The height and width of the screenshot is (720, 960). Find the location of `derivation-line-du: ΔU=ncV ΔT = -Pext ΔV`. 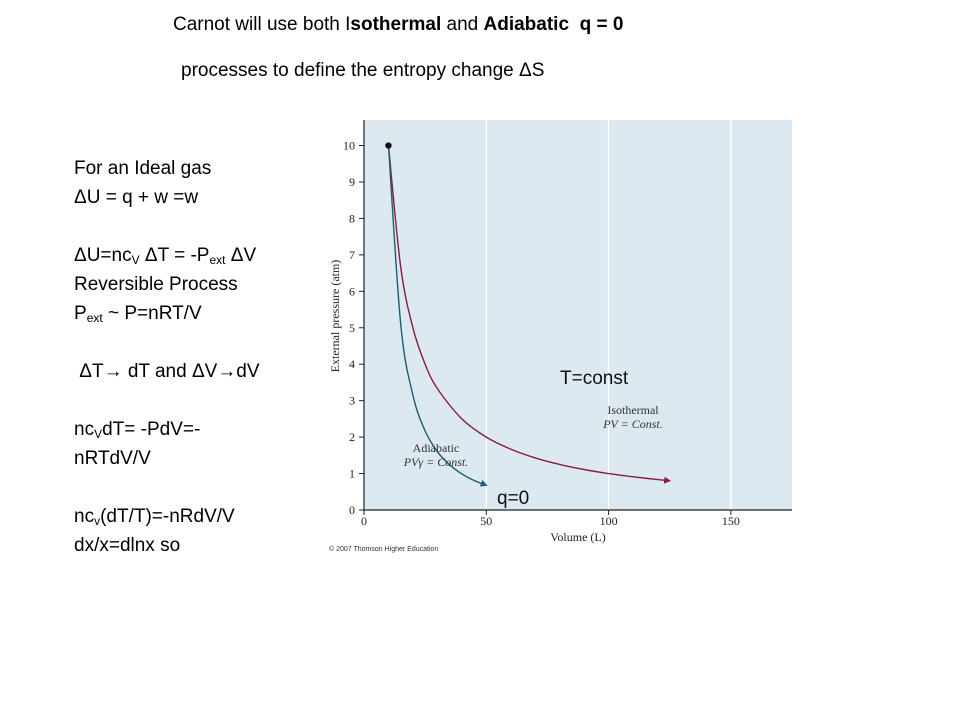

derivation-line-du: ΔU=ncV ΔT = -Pext ΔV is located at coordinates (194, 255).